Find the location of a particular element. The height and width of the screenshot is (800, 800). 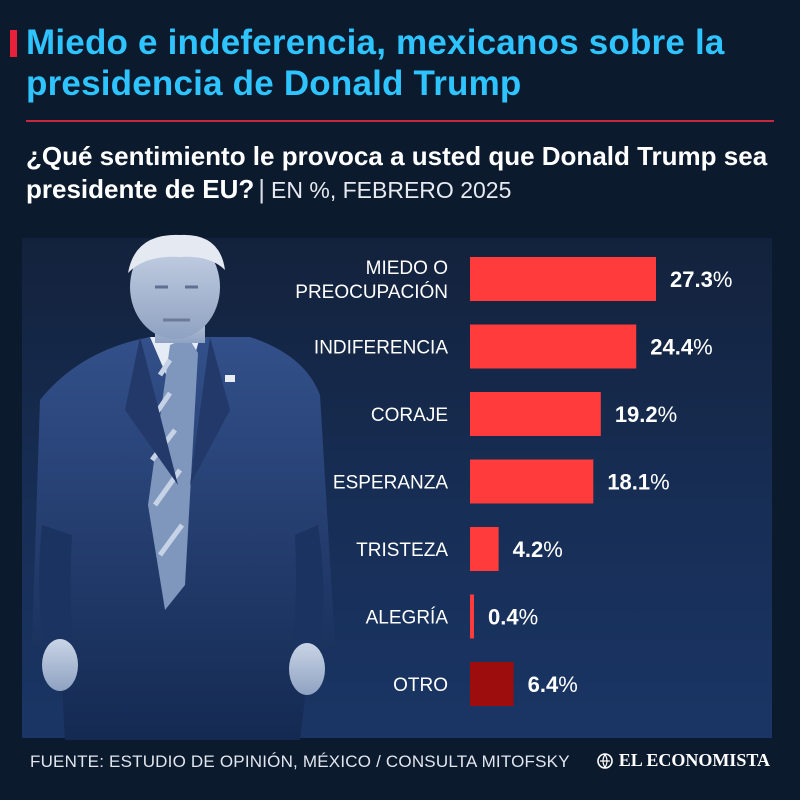

value-number: 6.4 is located at coordinates (543, 684).